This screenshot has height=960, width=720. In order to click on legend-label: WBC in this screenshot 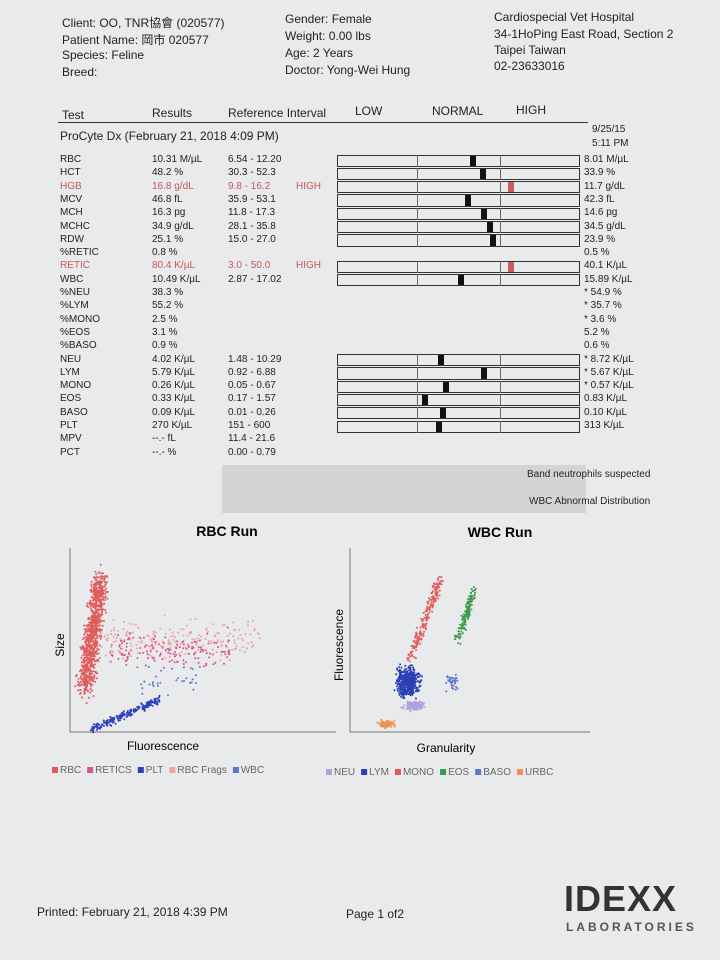, I will do `click(252, 770)`.